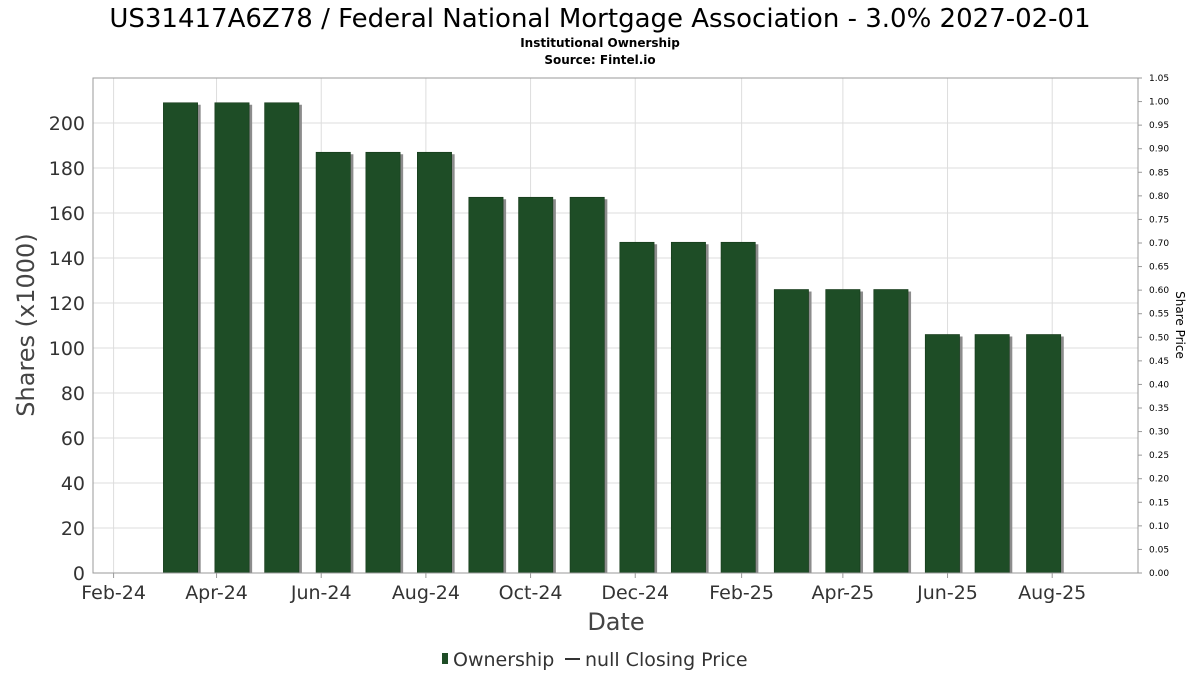  I want to click on y-tick-label: 100, so click(67, 349).